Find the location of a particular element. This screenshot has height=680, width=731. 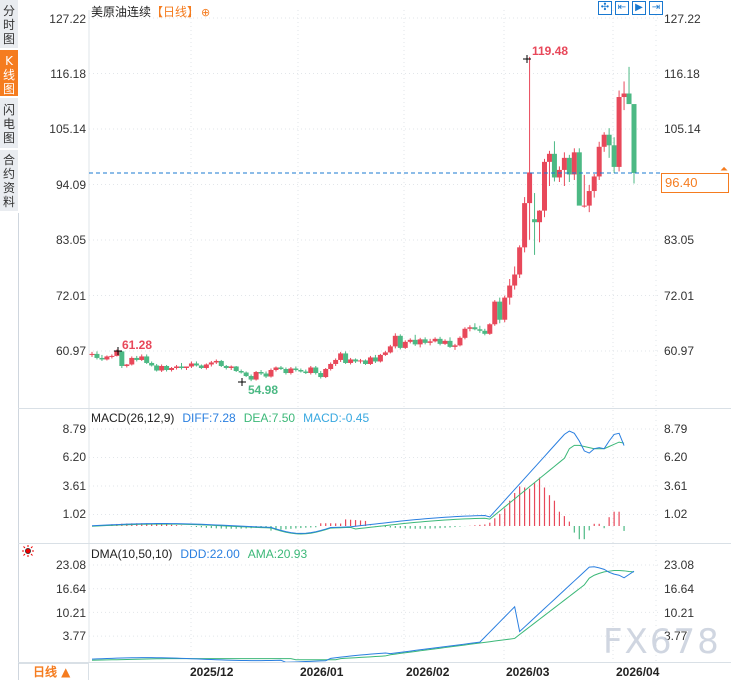

dma-title: DMA(10,50,10) is located at coordinates (132, 554).